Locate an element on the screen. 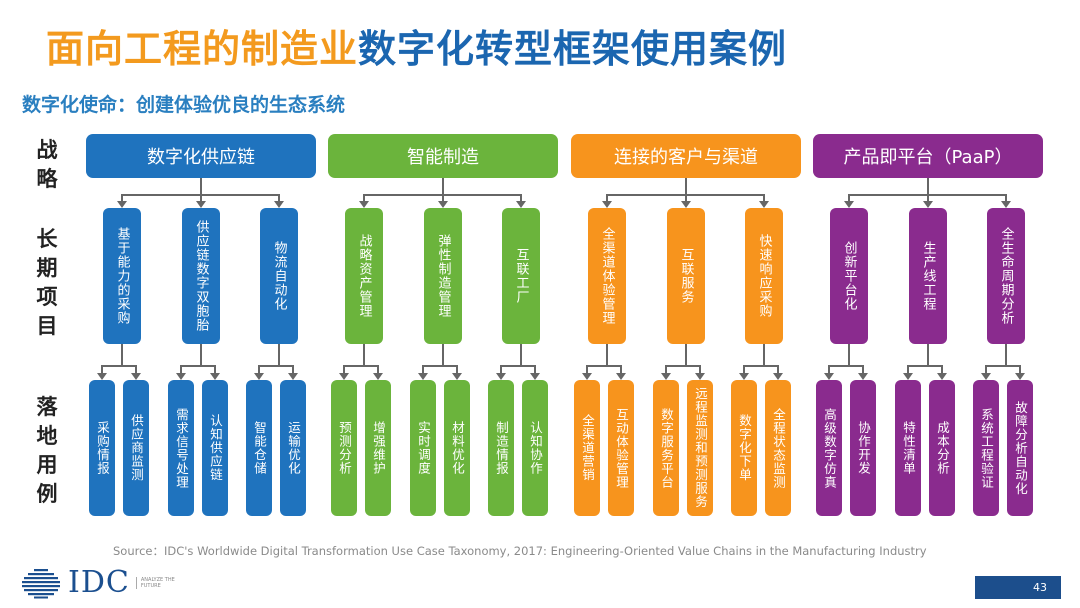  use-case-box: 运输优化 is located at coordinates (293, 448).